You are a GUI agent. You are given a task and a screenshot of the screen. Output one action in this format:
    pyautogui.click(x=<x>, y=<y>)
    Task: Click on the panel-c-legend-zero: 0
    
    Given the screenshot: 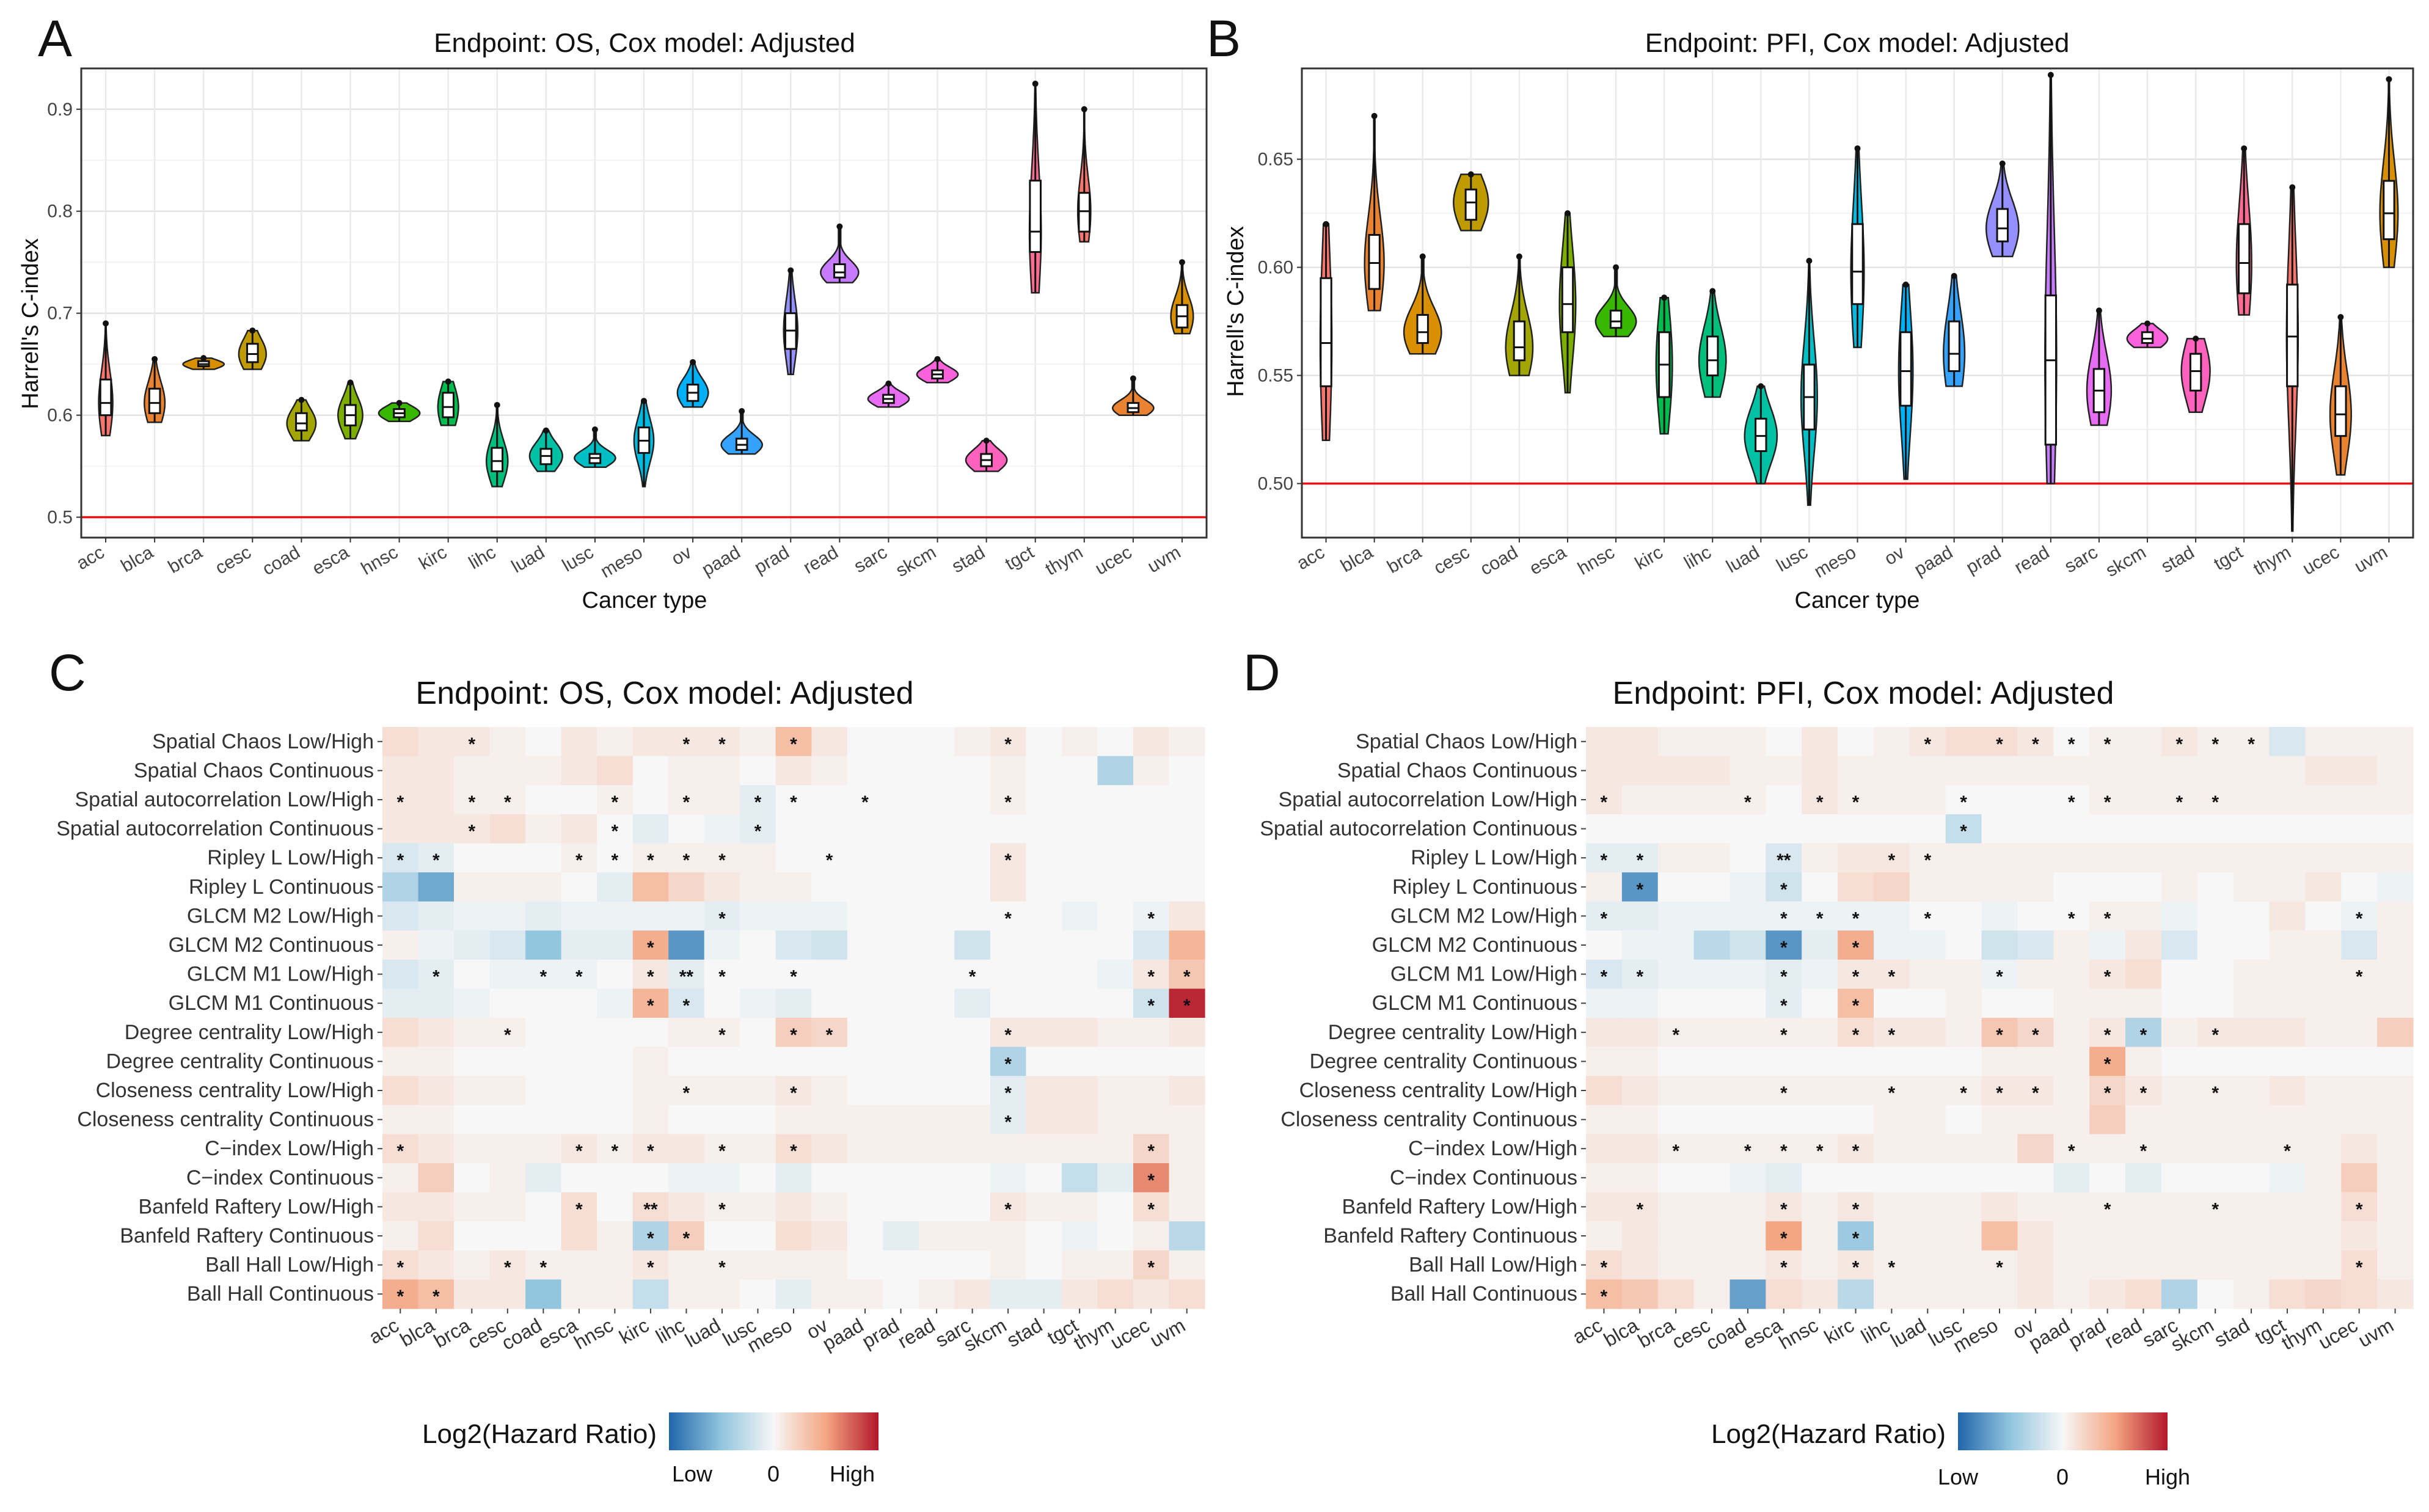 What is the action you would take?
    pyautogui.click(x=773, y=1473)
    